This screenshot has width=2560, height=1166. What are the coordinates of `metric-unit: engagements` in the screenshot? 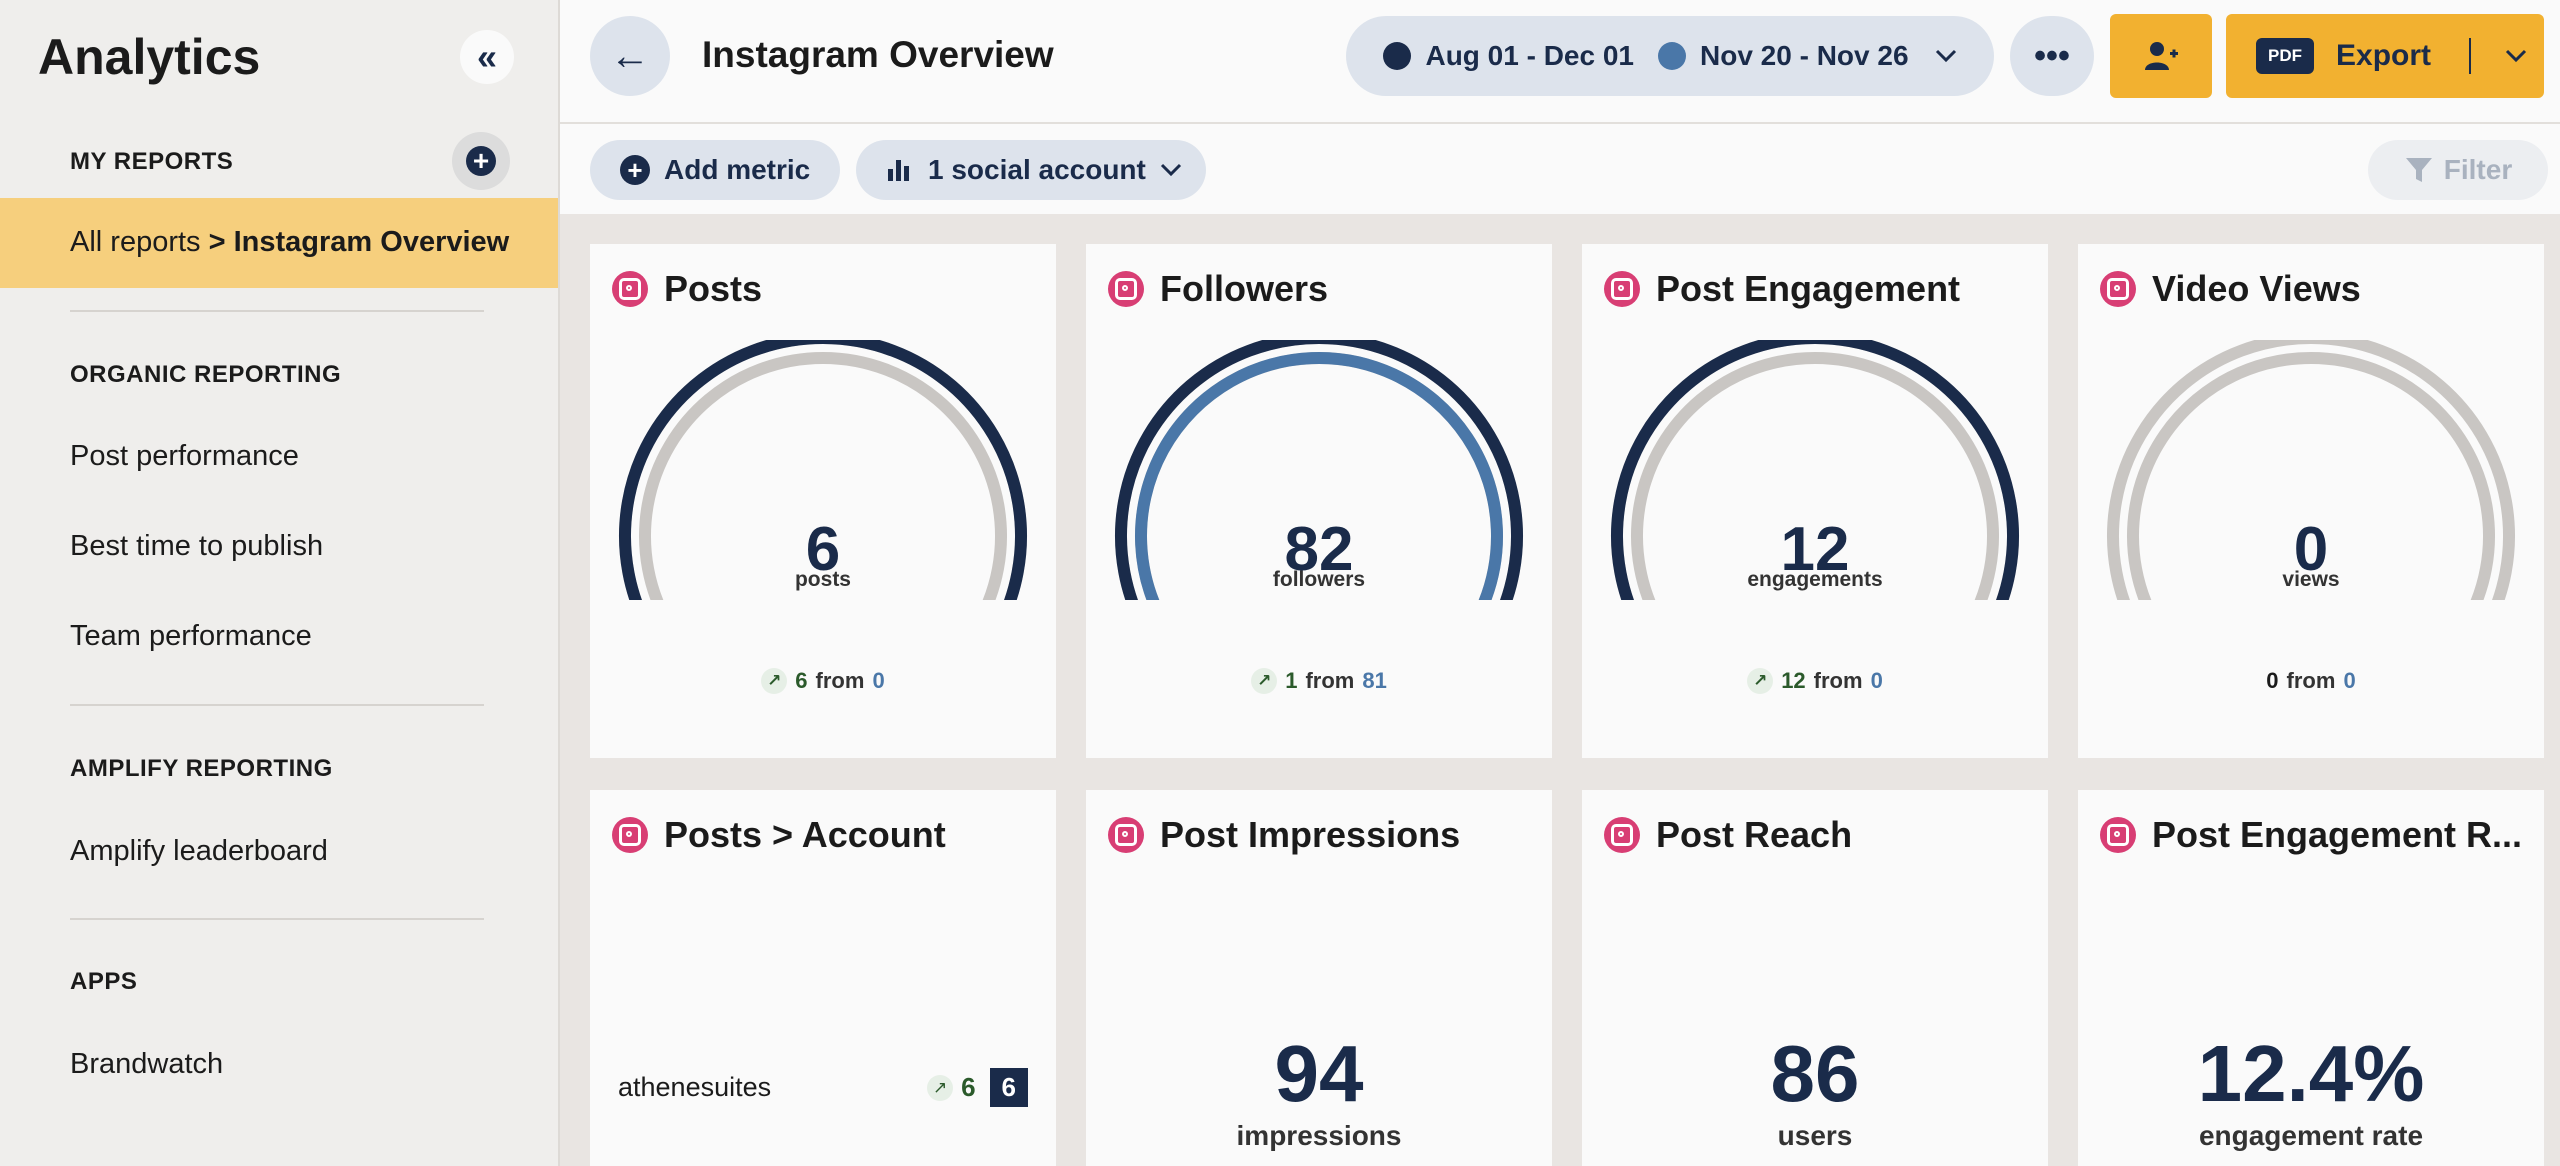 It's located at (1815, 579).